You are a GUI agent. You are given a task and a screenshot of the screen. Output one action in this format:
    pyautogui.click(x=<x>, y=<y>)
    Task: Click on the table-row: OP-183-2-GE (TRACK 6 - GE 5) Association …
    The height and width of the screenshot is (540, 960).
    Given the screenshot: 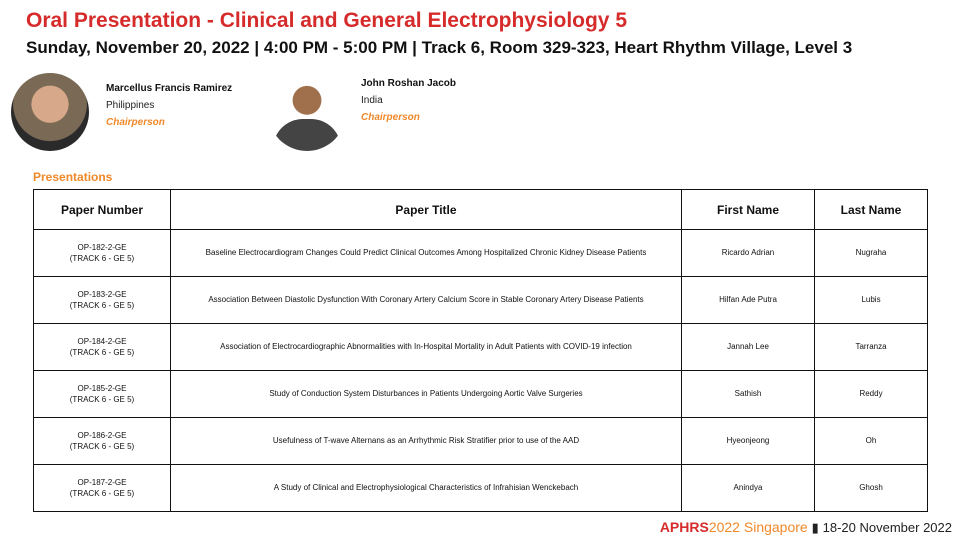 What is the action you would take?
    pyautogui.click(x=480, y=300)
    